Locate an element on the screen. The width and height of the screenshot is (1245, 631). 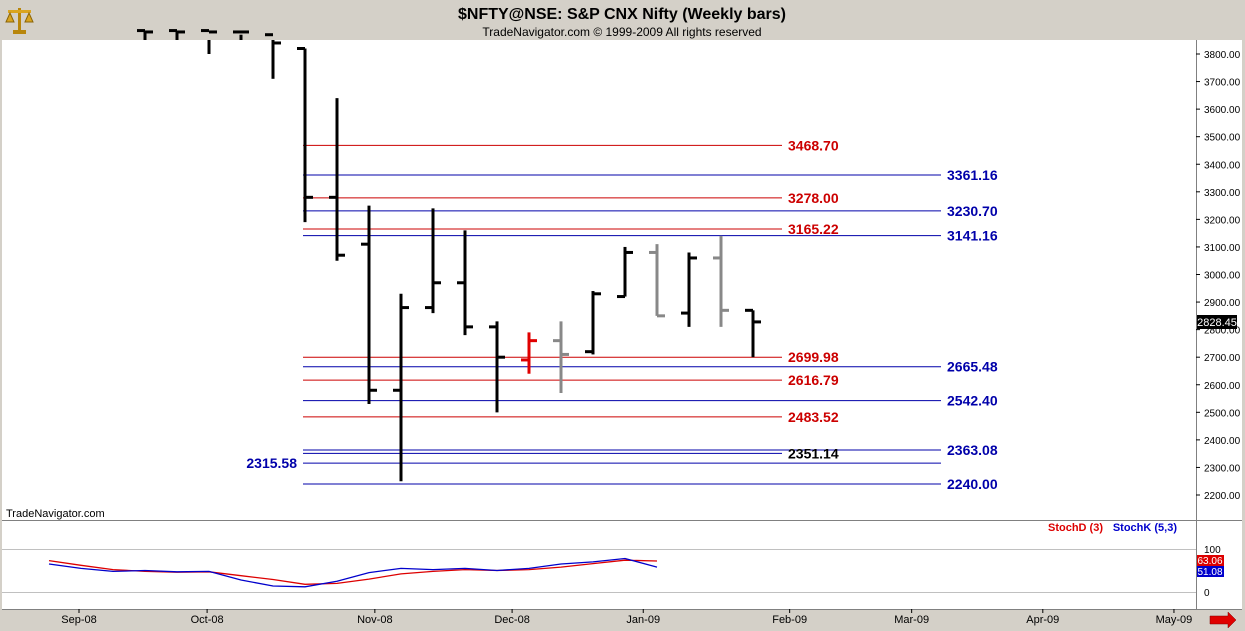
legend-stochk: StochK (5,3) is located at coordinates (1145, 528).